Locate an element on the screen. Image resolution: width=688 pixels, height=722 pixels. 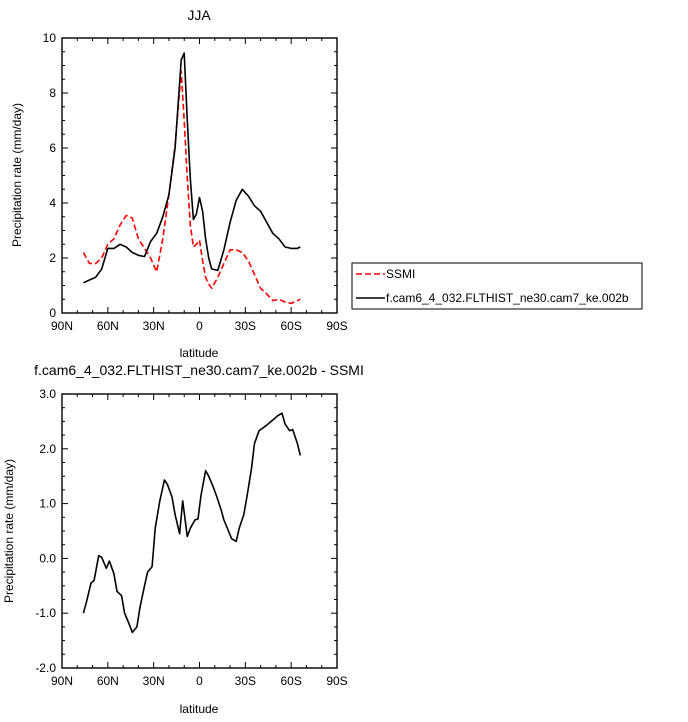
top-y-tick-label: 2 is located at coordinates (52, 258).